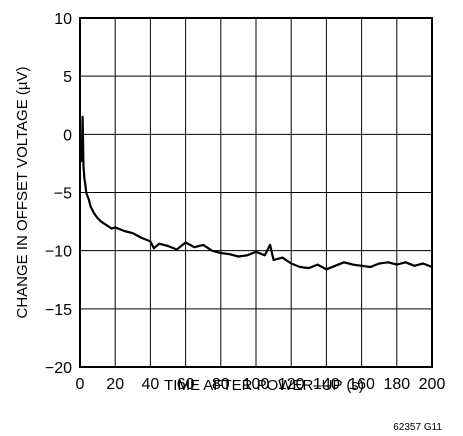  I want to click on x-axis-label: TIME AFTER POWER–UP (s), so click(264, 385).